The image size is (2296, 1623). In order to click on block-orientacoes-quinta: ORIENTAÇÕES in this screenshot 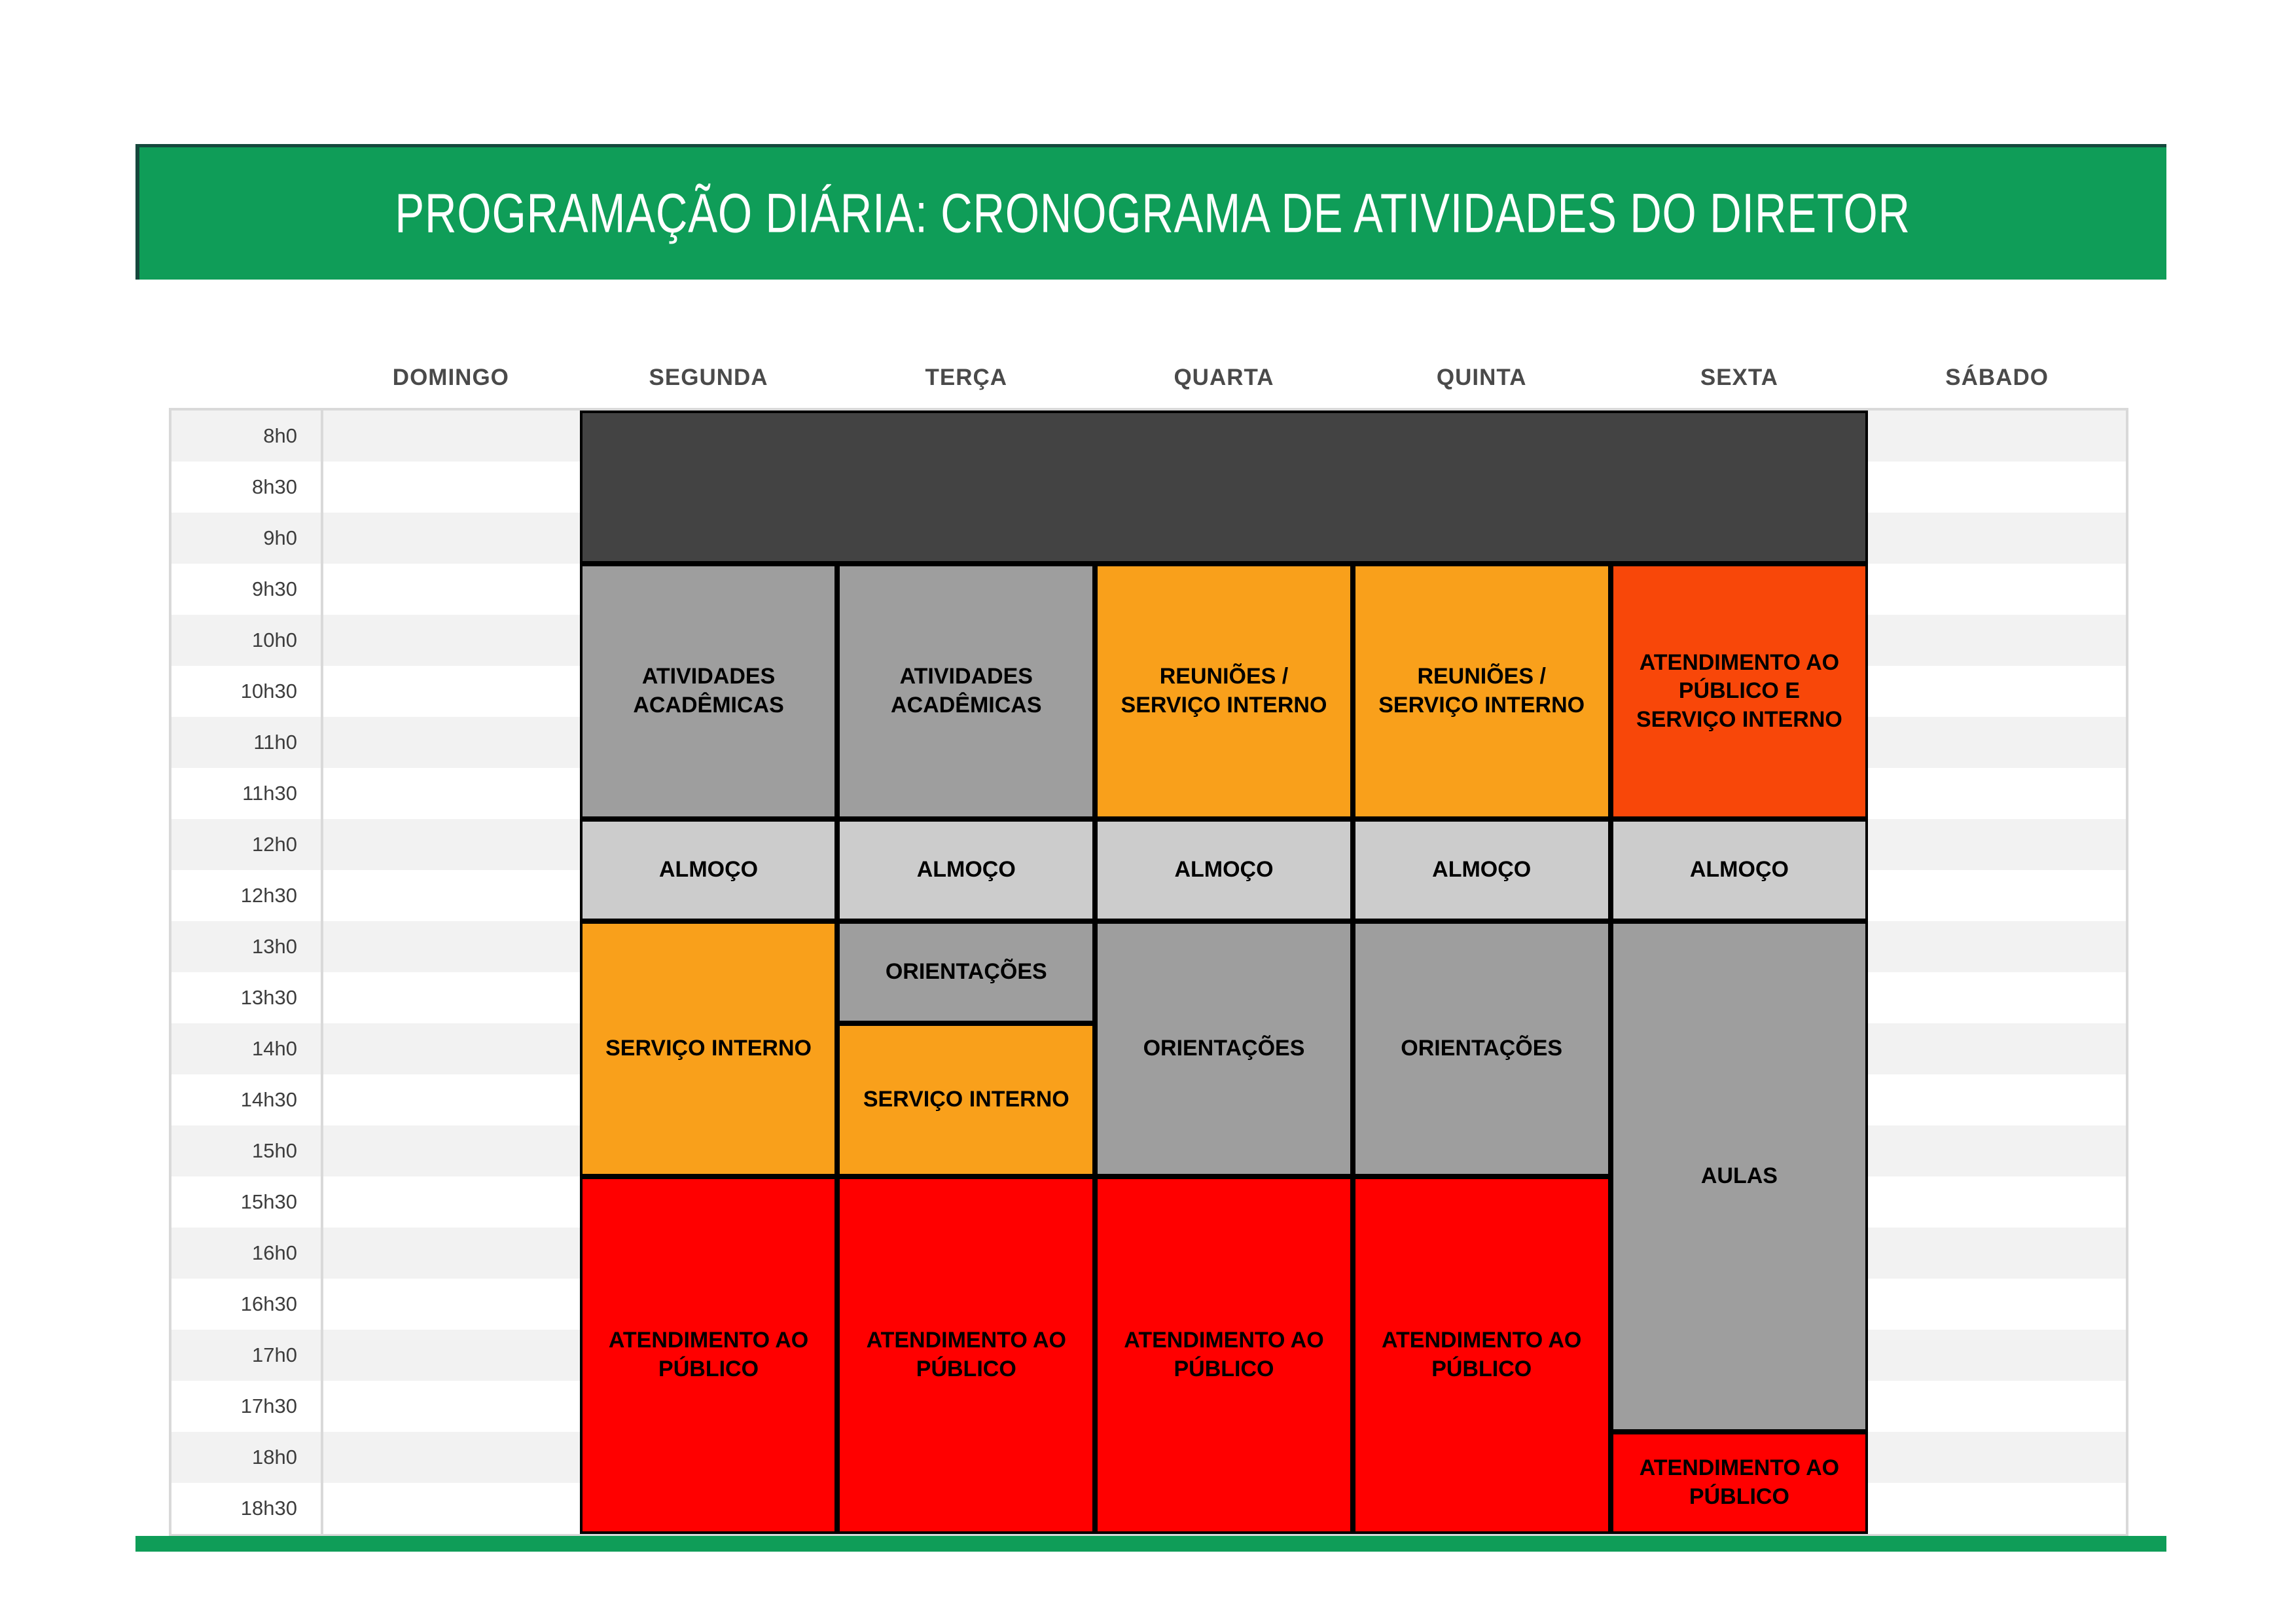, I will do `click(1481, 1048)`.